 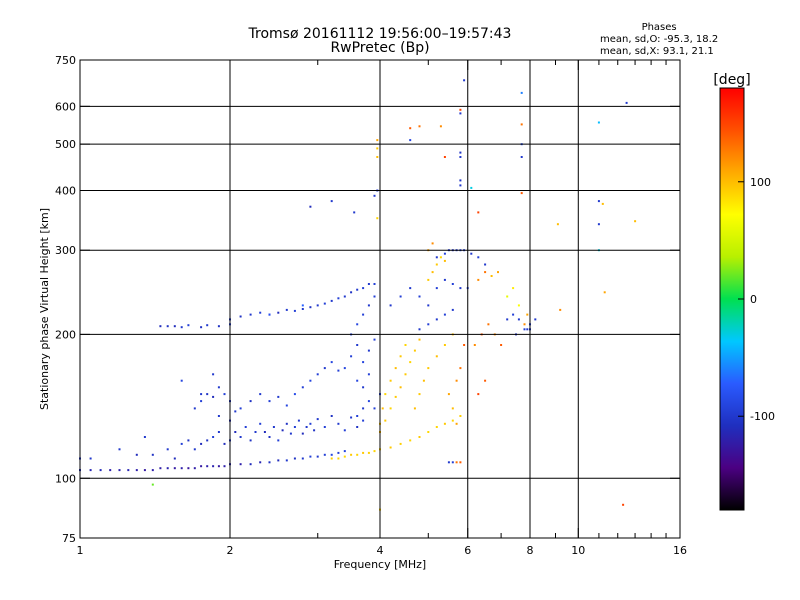 I want to click on y-tick-label: 500, so click(x=65, y=144).